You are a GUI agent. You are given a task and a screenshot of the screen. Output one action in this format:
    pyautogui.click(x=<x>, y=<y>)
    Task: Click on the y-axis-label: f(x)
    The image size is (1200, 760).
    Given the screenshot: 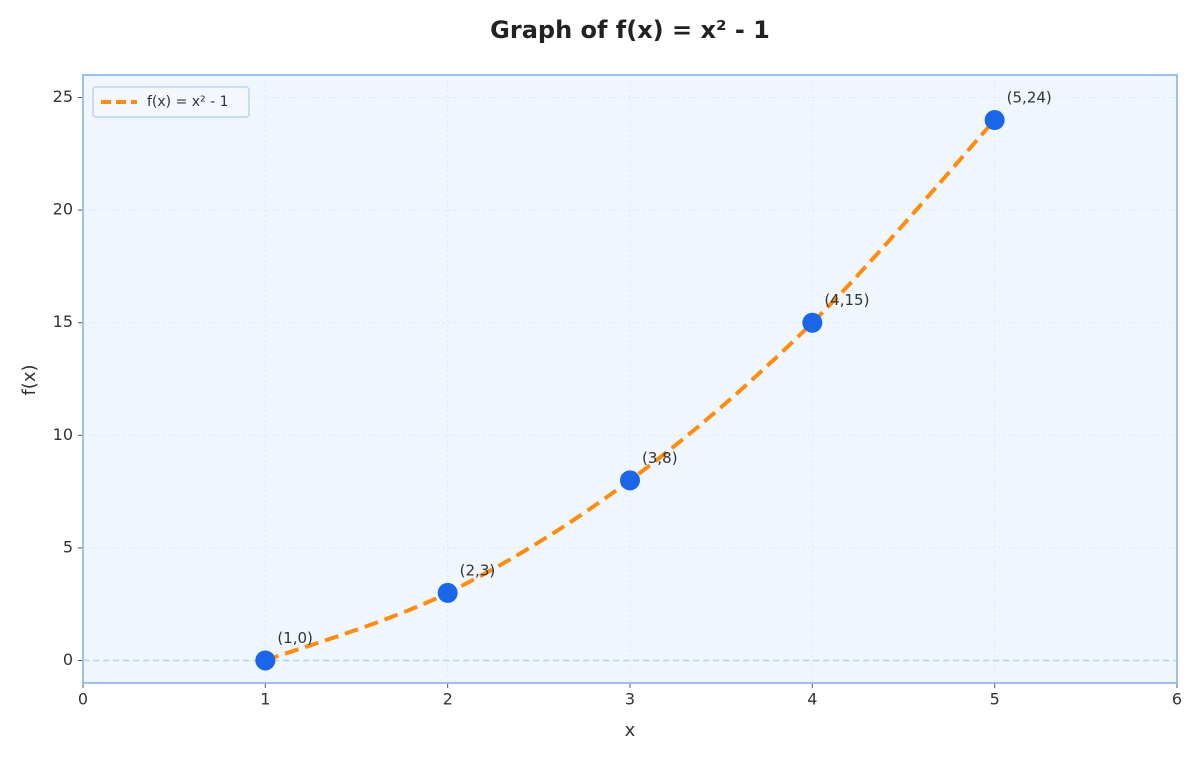 What is the action you would take?
    pyautogui.click(x=29, y=379)
    